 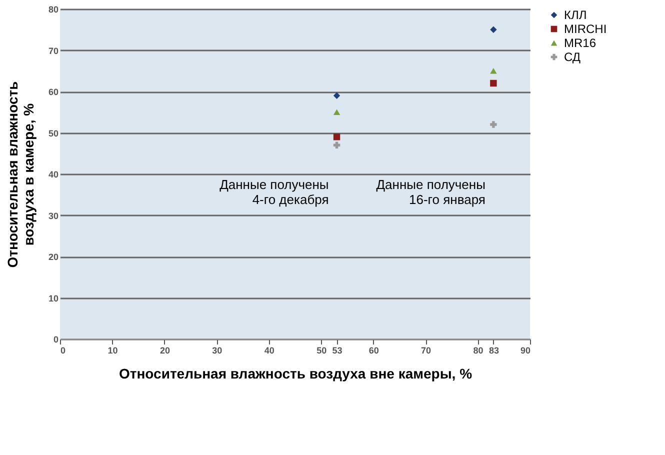 What do you see at coordinates (53, 92) in the screenshot?
I see `y-tick-label: 60` at bounding box center [53, 92].